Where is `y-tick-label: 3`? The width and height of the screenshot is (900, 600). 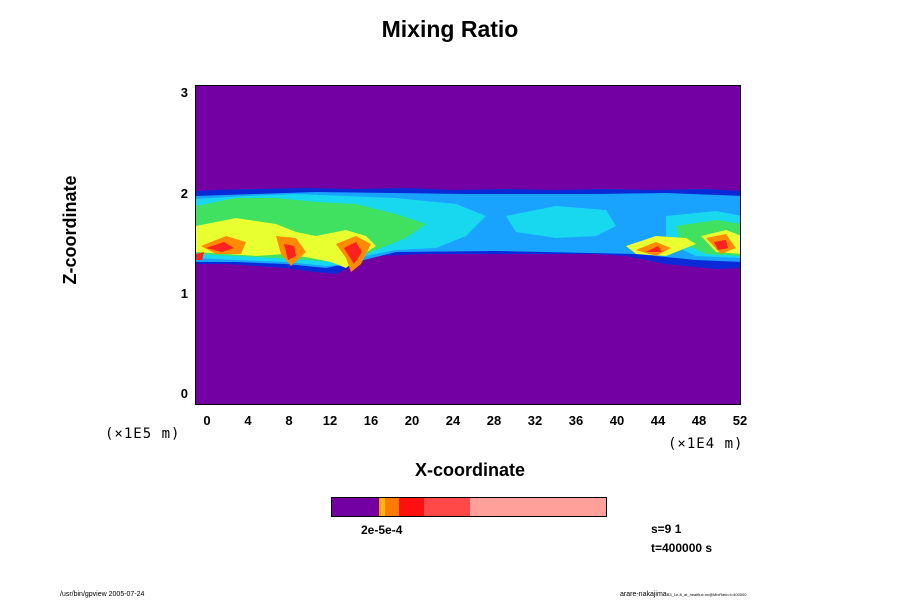 y-tick-label: 3 is located at coordinates (184, 92).